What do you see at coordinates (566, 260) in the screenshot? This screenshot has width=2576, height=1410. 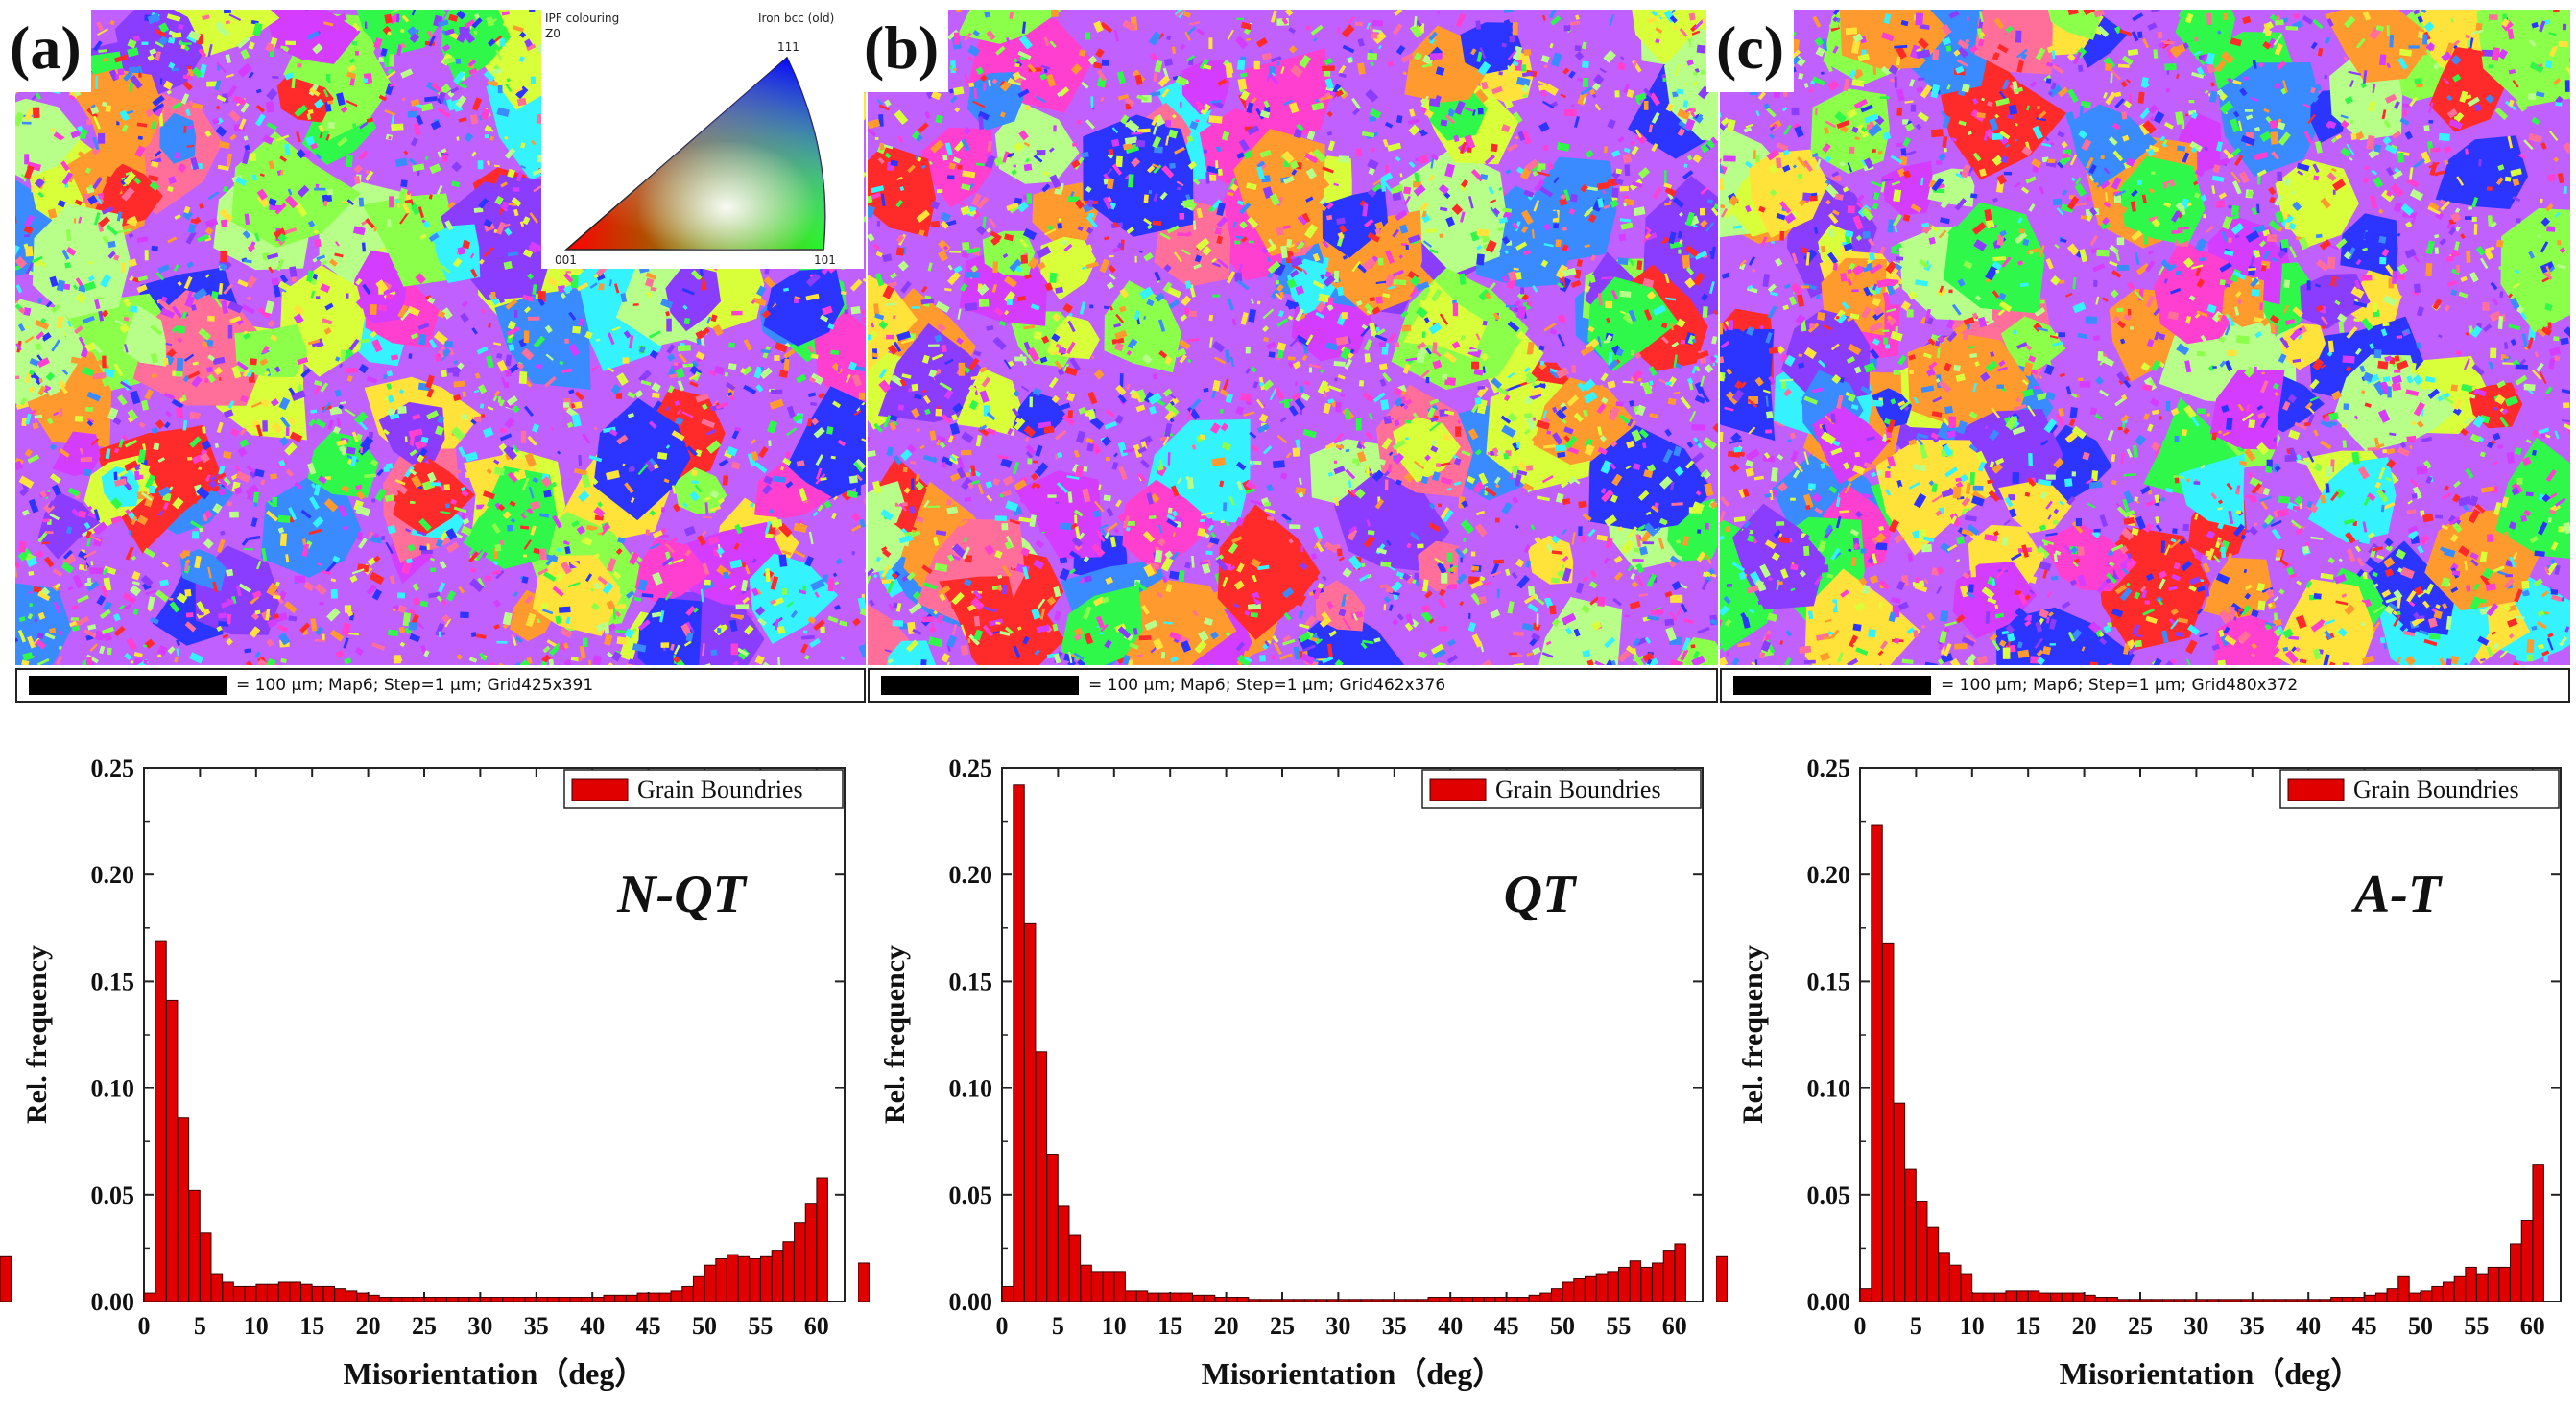 I see `ipf-vertex-001: 001` at bounding box center [566, 260].